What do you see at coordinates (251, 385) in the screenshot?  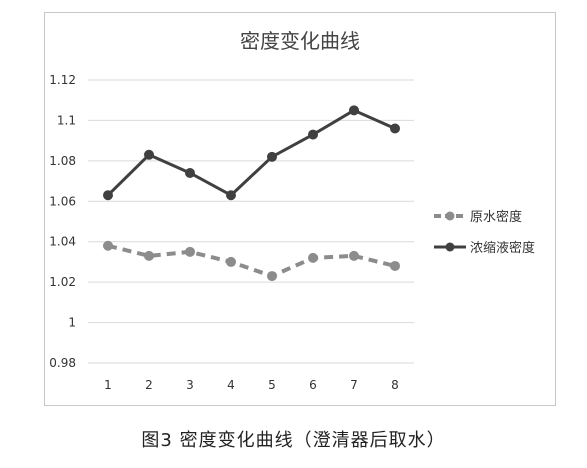 I see `x-axis-ticks: 1 2 3 4 5 6 7 8` at bounding box center [251, 385].